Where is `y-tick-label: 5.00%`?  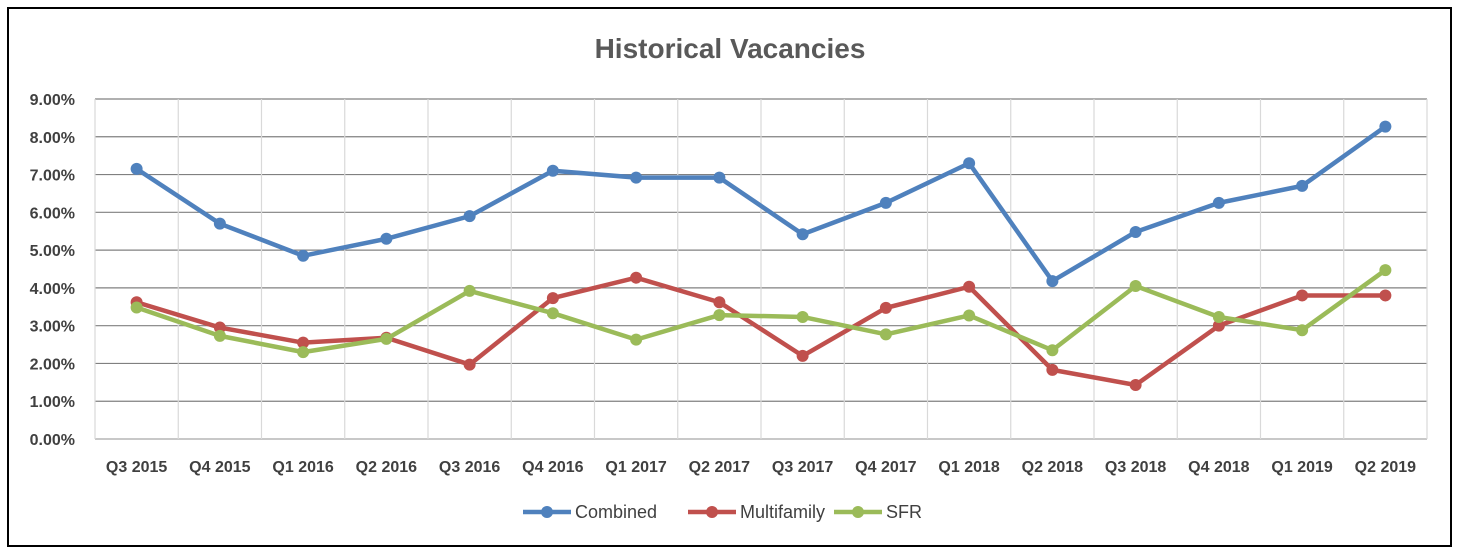 y-tick-label: 5.00% is located at coordinates (52, 251).